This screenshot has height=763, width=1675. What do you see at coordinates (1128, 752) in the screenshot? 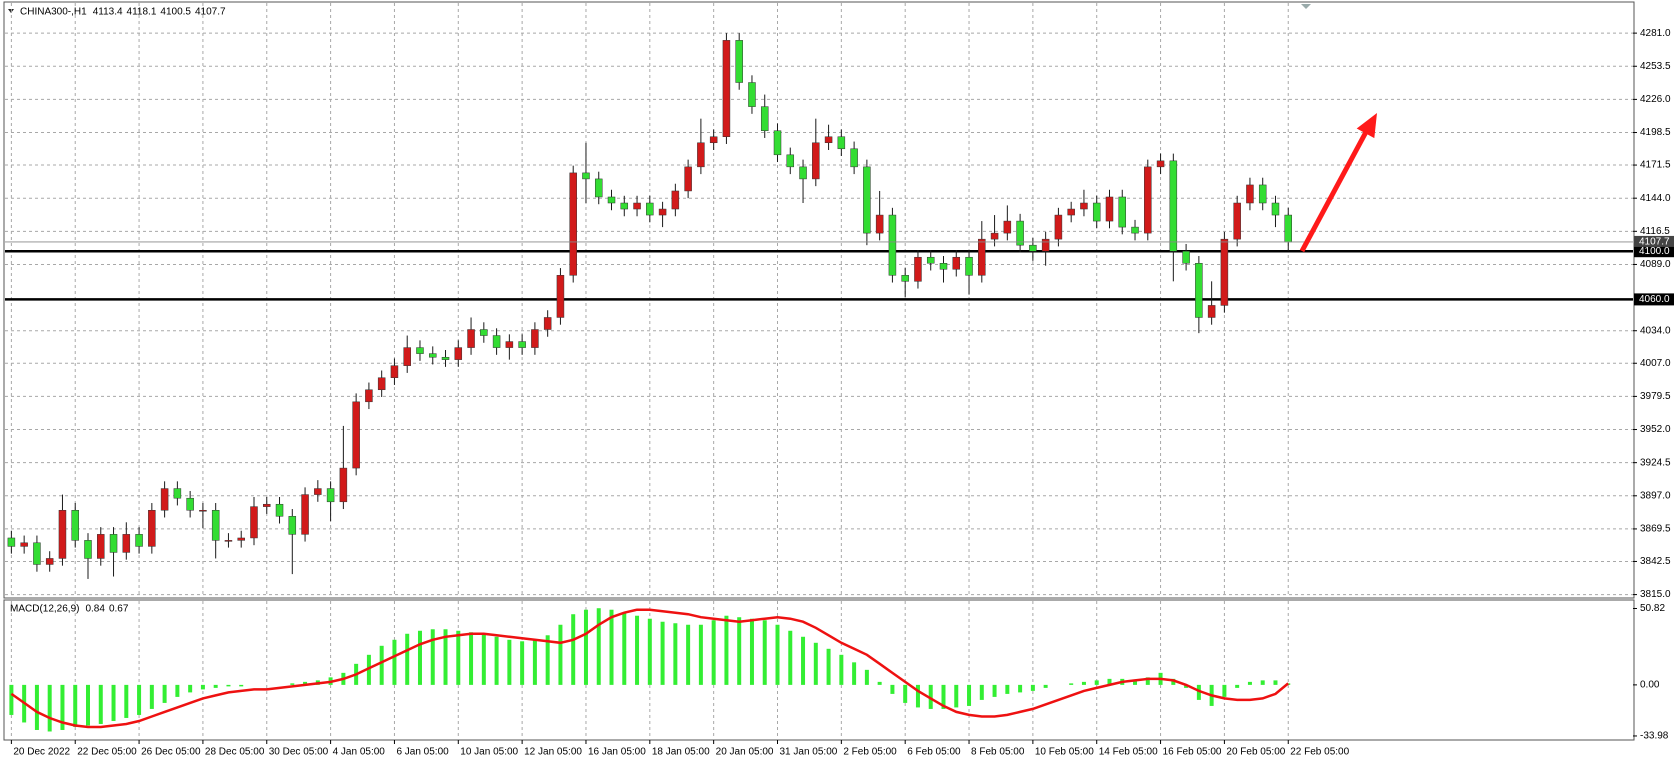
I see `x-tick-label: 14 Feb 05:00` at bounding box center [1128, 752].